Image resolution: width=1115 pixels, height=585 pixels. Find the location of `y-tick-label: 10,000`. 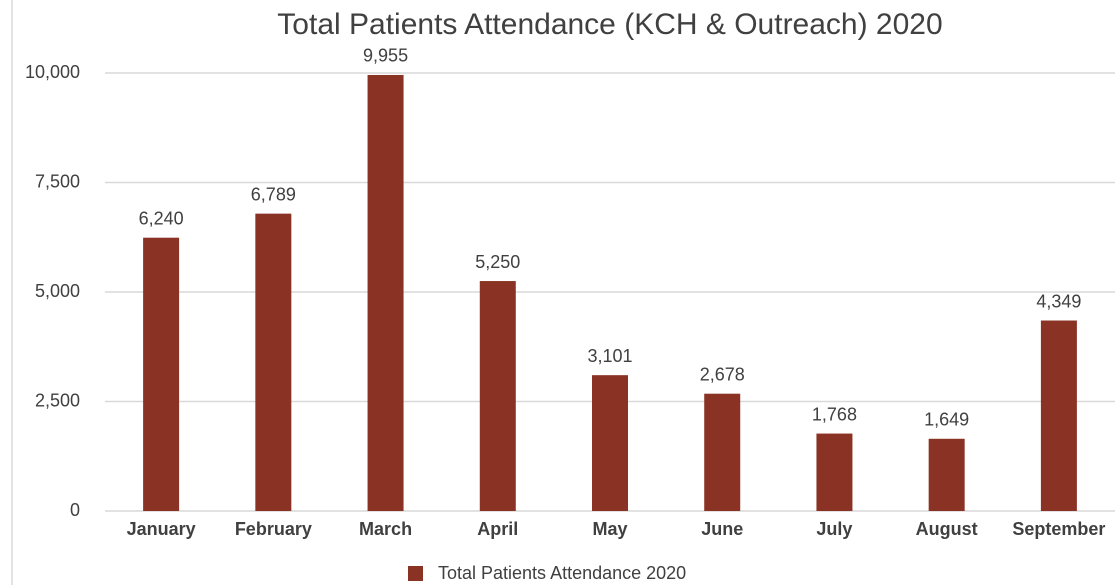

y-tick-label: 10,000 is located at coordinates (52, 72).